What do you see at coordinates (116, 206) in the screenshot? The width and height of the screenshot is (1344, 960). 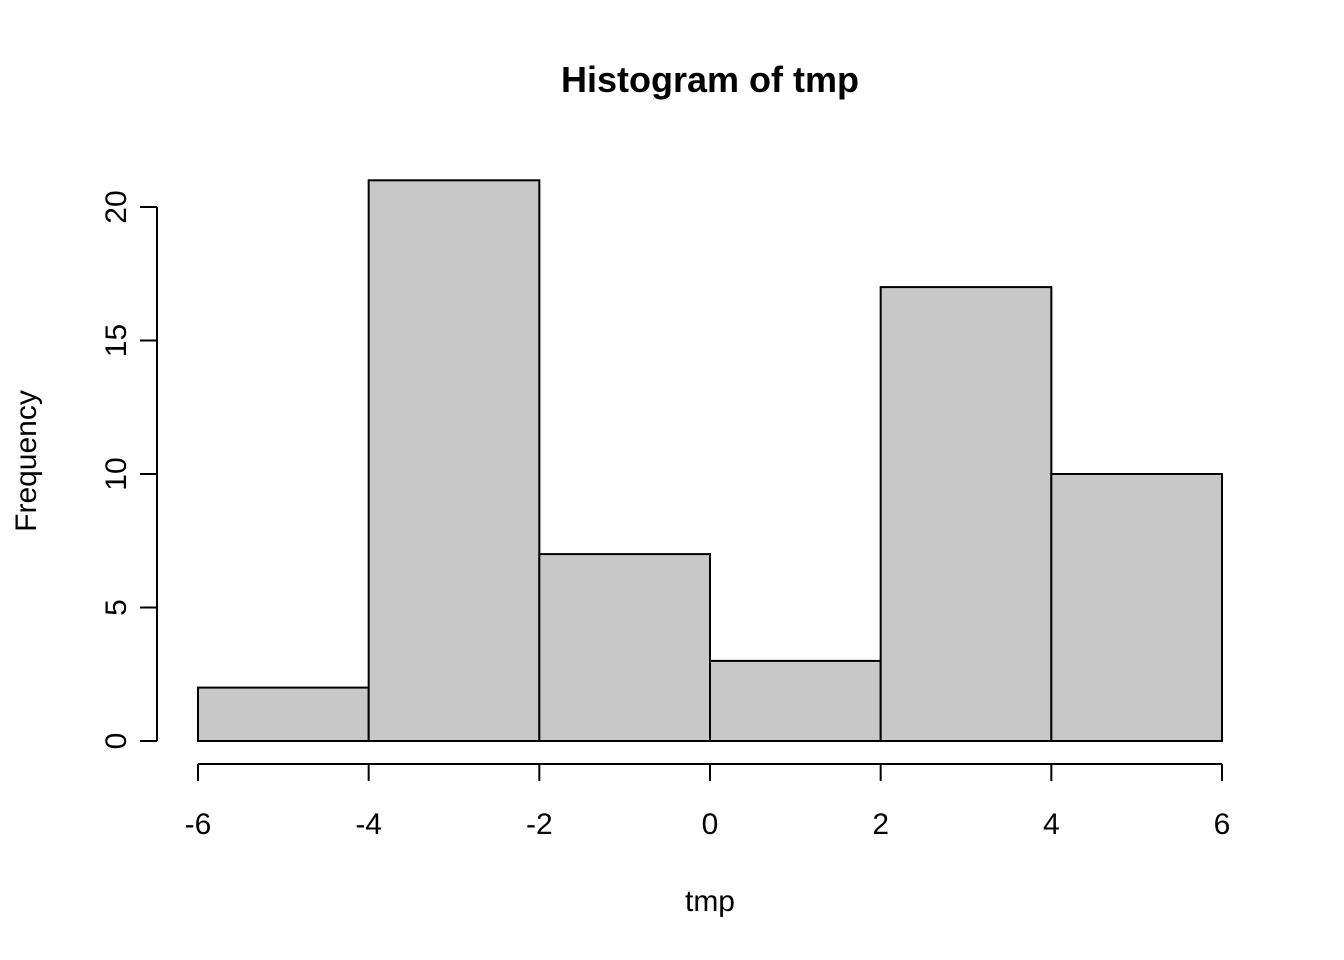 I see `y-tick-label: 20` at bounding box center [116, 206].